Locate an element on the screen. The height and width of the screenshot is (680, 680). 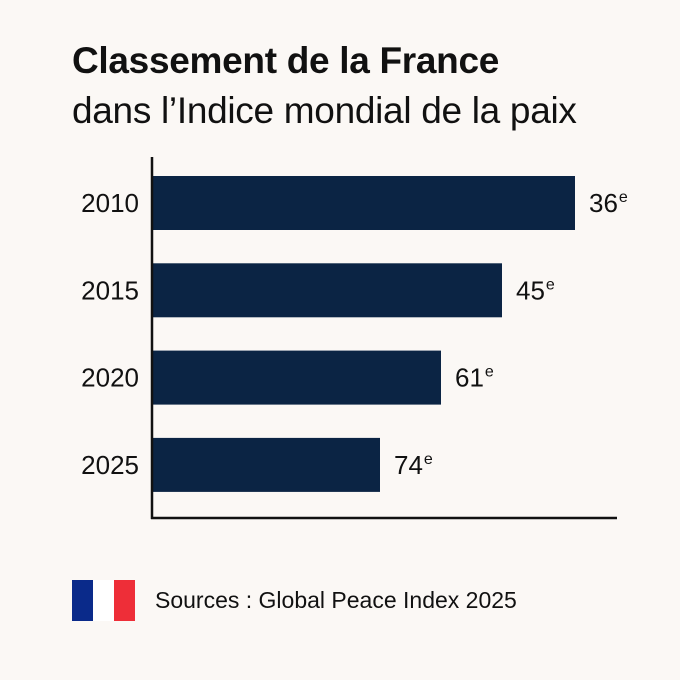
y-tick-label-2020: 2020 is located at coordinates (110, 378).